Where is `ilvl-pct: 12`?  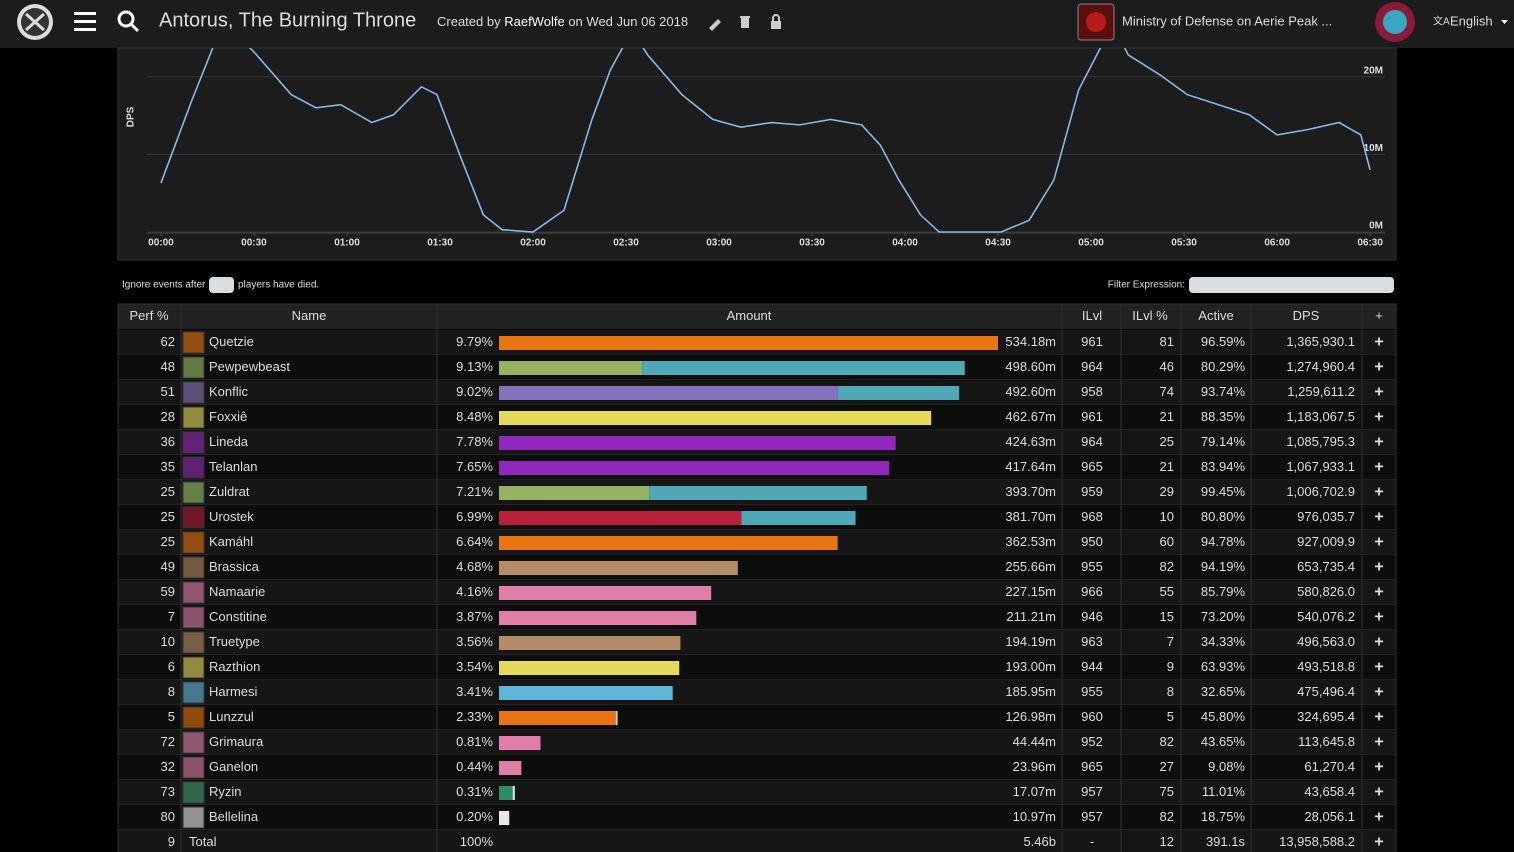
ilvl-pct: 12 is located at coordinates (1167, 841).